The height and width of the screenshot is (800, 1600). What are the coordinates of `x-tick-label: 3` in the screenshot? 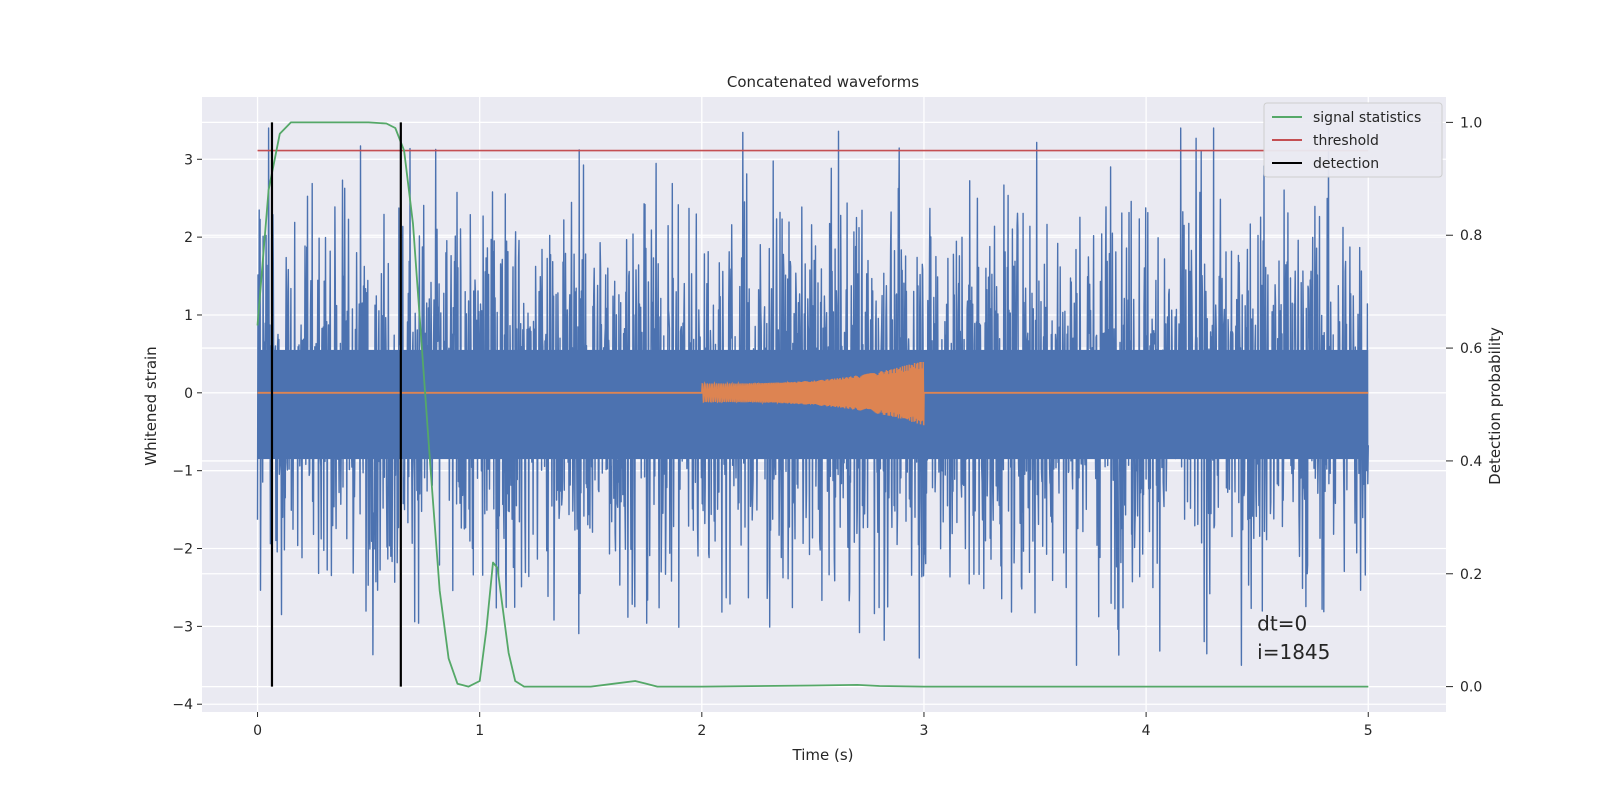 It's located at (924, 731).